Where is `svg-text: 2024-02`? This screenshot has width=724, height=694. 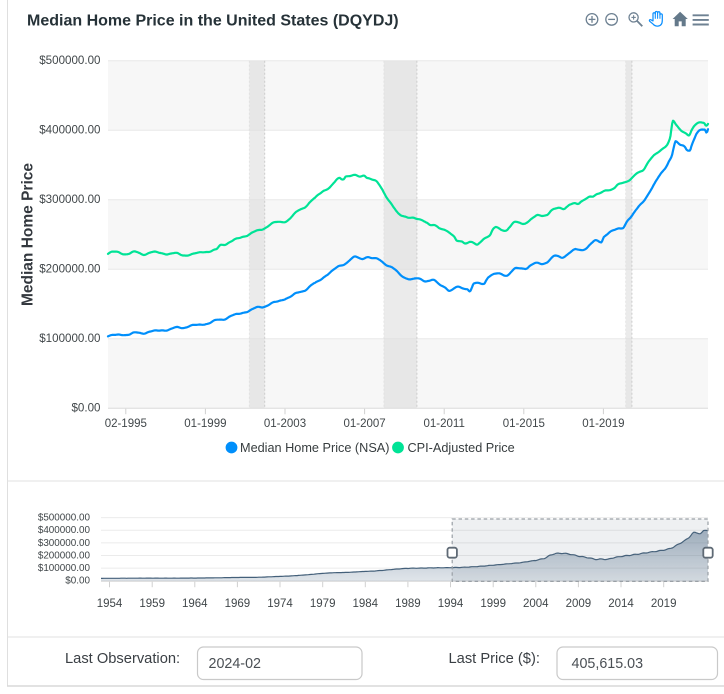 svg-text: 2024-02 is located at coordinates (235, 664).